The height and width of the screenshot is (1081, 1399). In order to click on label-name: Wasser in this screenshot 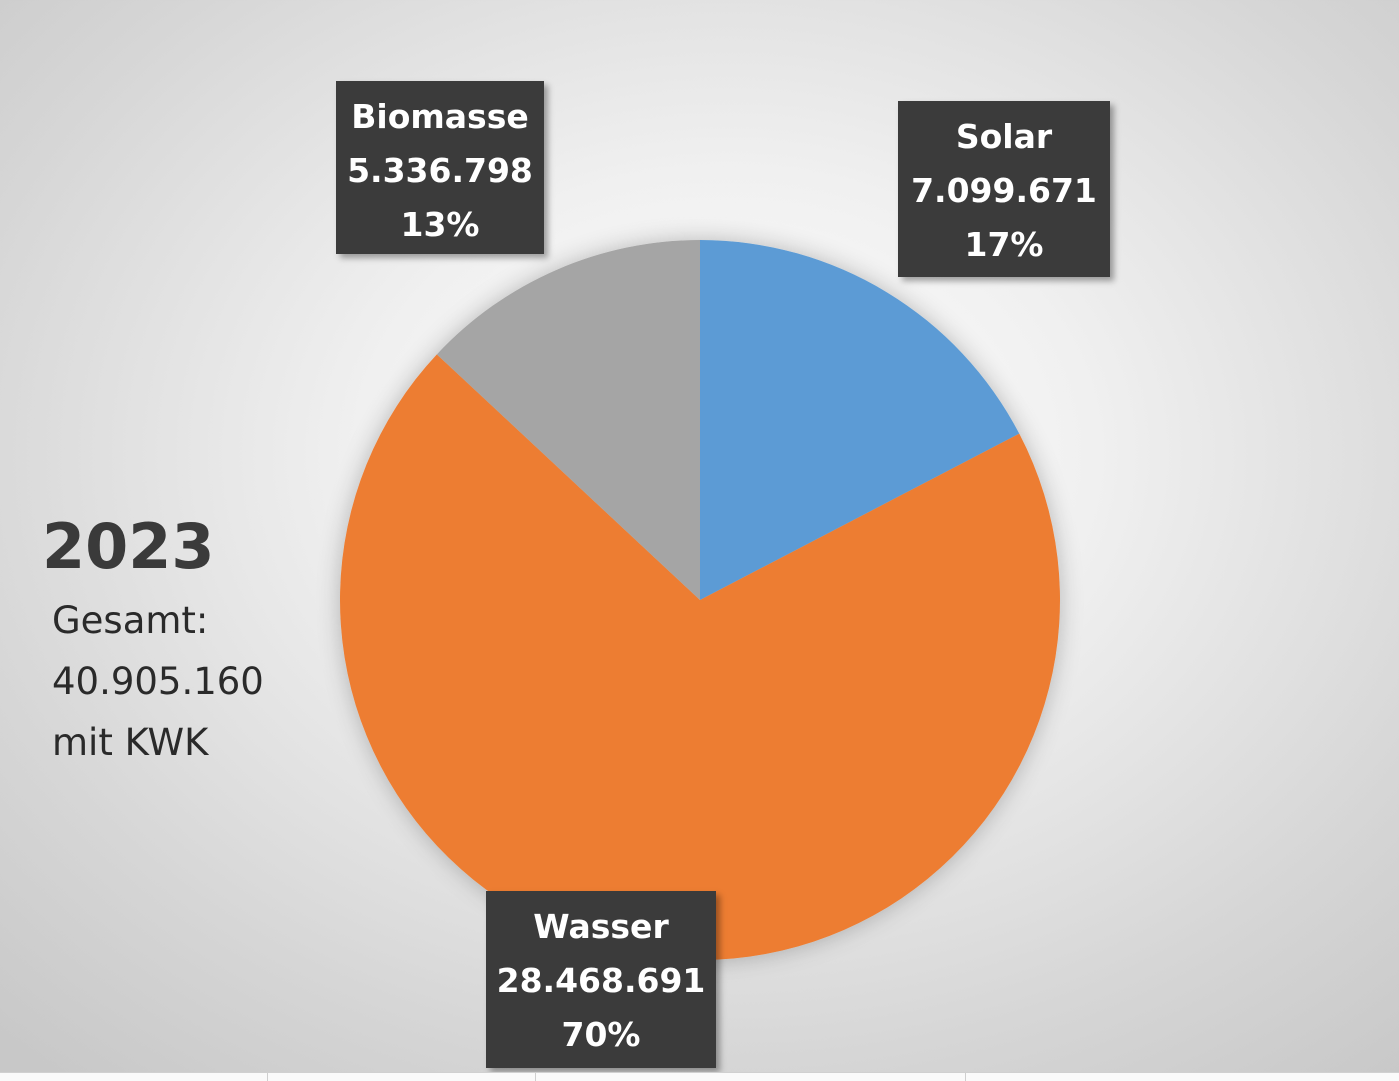, I will do `click(601, 926)`.